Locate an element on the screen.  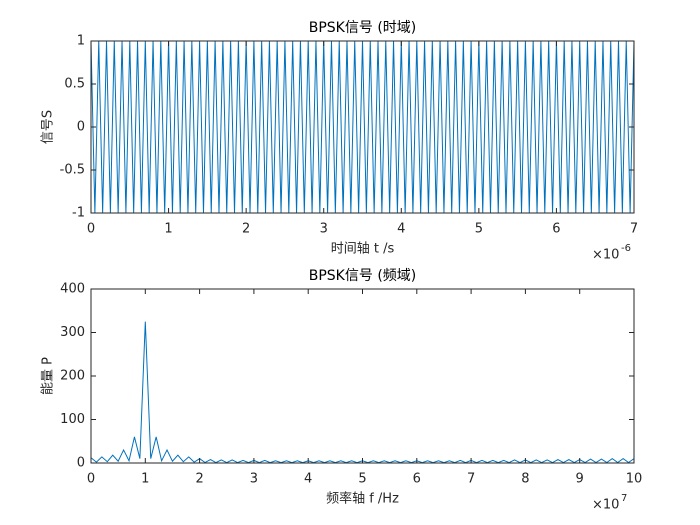
y-tick-label: 200 is located at coordinates (72, 376).